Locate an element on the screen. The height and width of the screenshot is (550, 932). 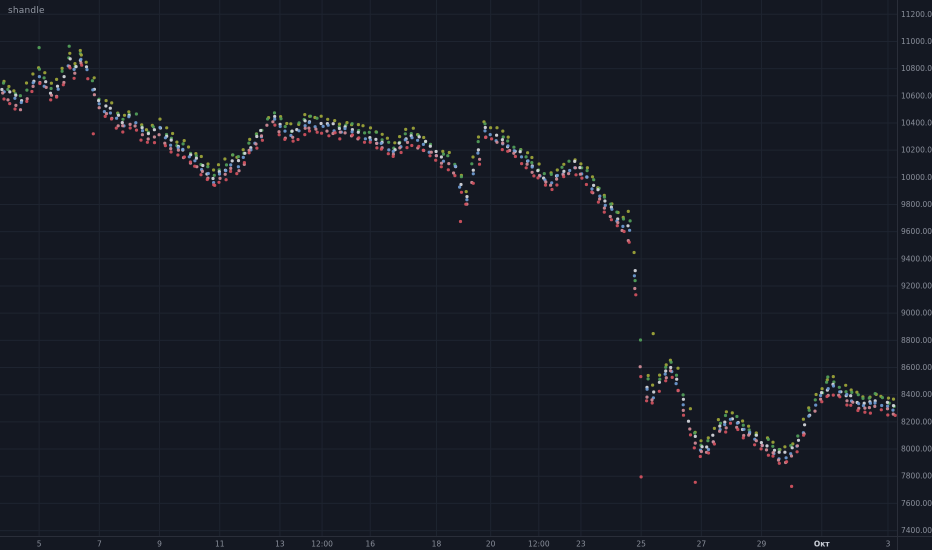
time-axis: 5 7 9 11 13 12:00 16 18 20 12:00 23 25 27 29 Окт 3 is located at coordinates (464, 544).